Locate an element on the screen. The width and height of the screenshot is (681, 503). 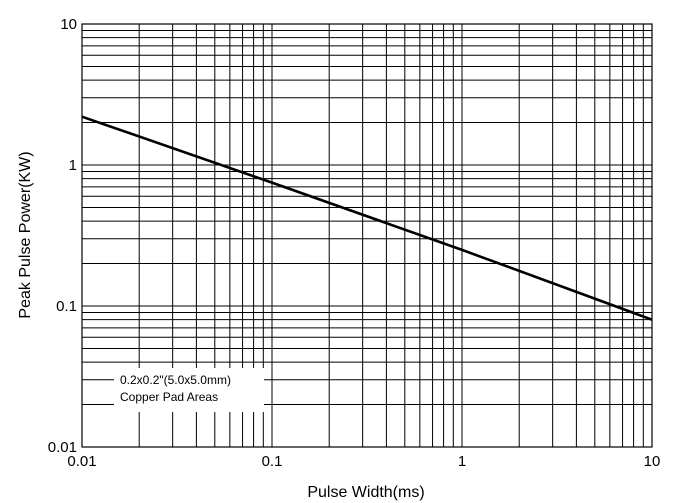
y-tick-label: 0.01 is located at coordinates (62, 447).